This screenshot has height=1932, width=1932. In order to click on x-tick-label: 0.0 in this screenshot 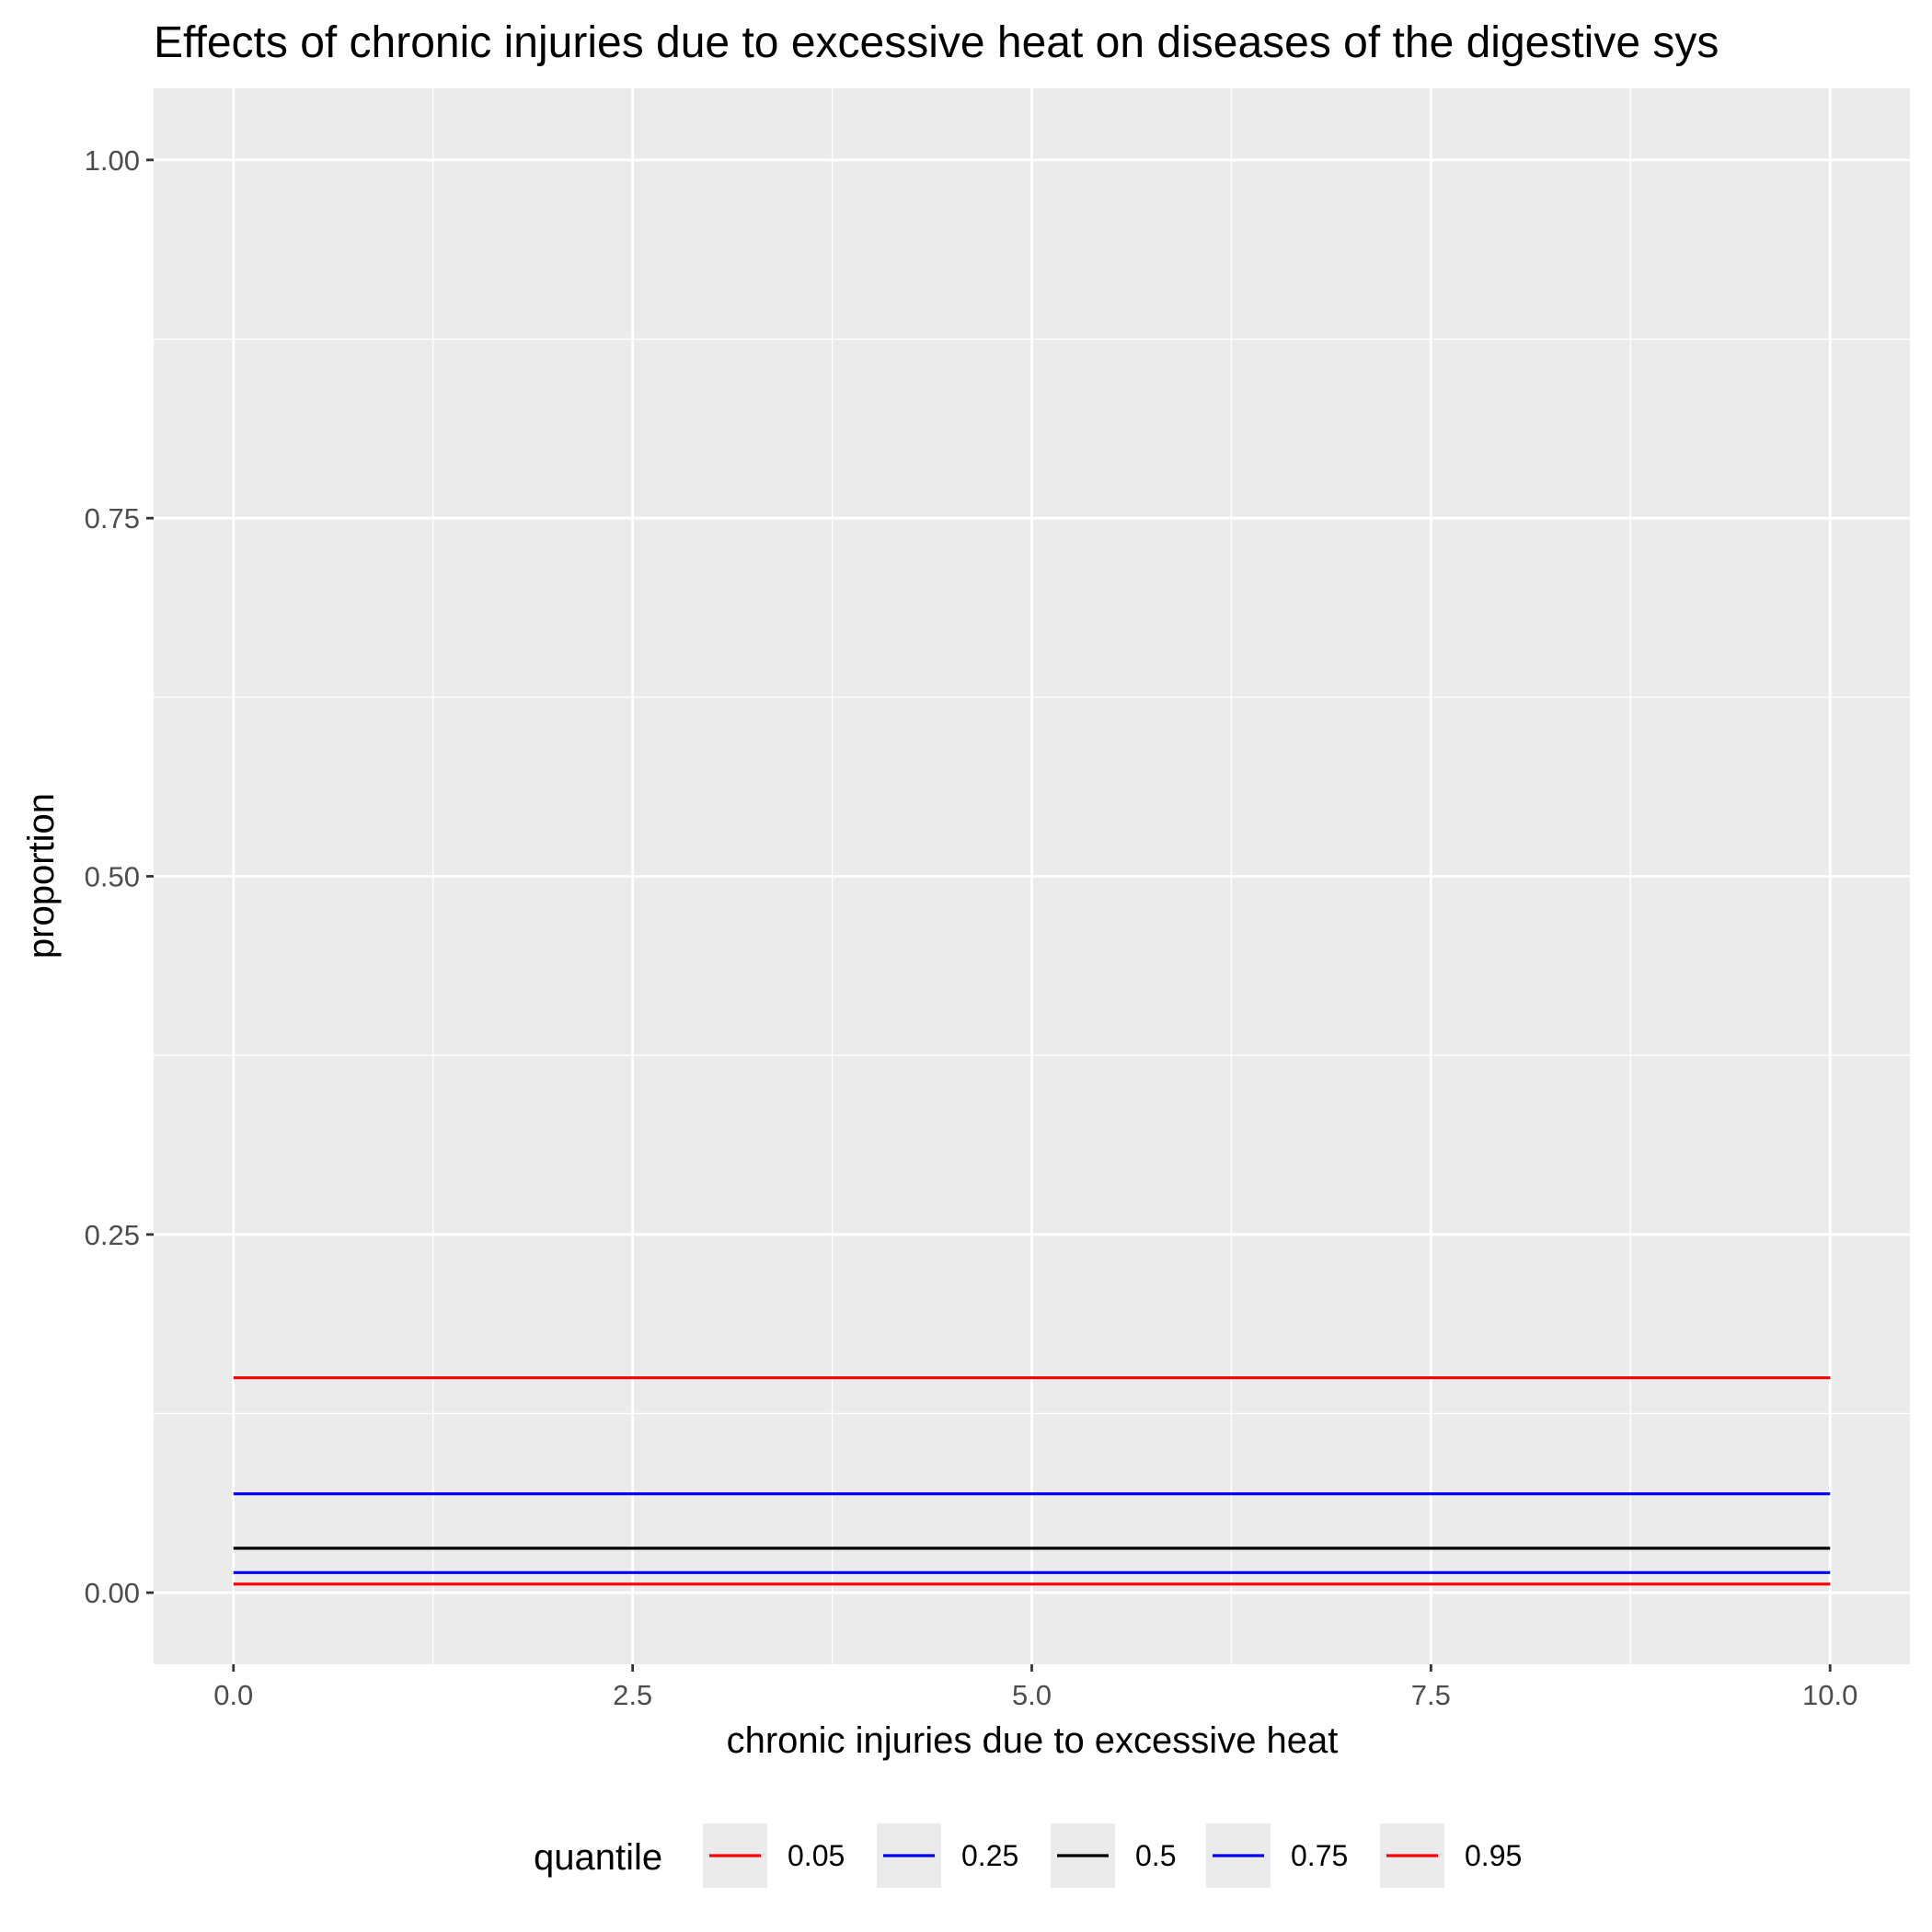, I will do `click(233, 1695)`.